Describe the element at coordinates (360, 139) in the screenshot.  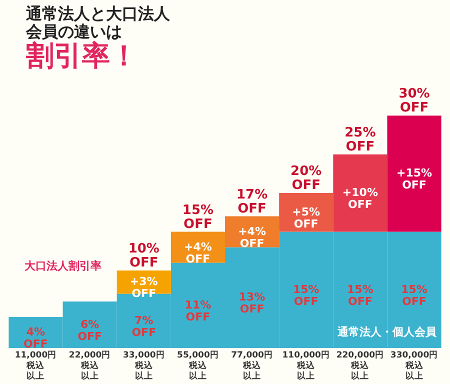
I see `total-label: 25% OFF` at that location.